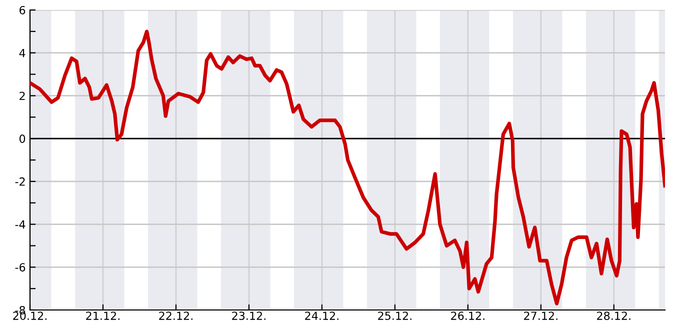 Image resolution: width=685 pixels, height=330 pixels. Describe the element at coordinates (249, 316) in the screenshot. I see `x-tick-label: 23.12.` at that location.